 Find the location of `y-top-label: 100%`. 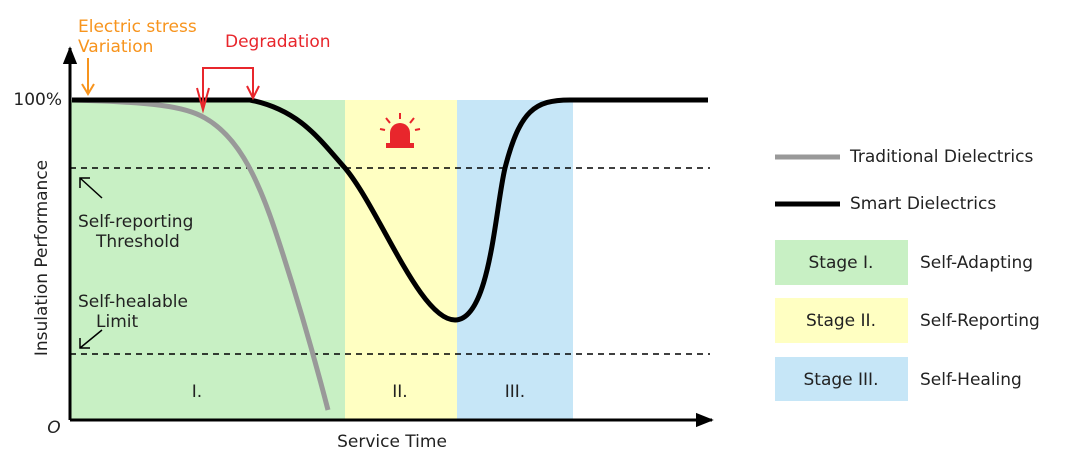

y-top-label: 100% is located at coordinates (37, 100).